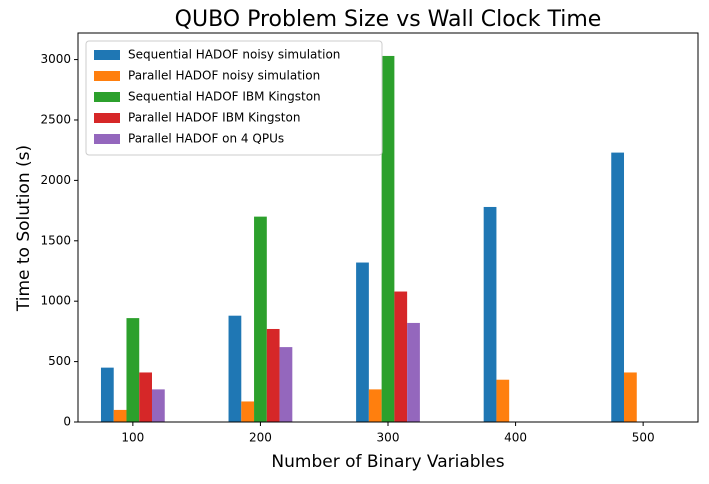 The height and width of the screenshot is (484, 709). I want to click on y-tick-label: 1000, so click(55, 301).